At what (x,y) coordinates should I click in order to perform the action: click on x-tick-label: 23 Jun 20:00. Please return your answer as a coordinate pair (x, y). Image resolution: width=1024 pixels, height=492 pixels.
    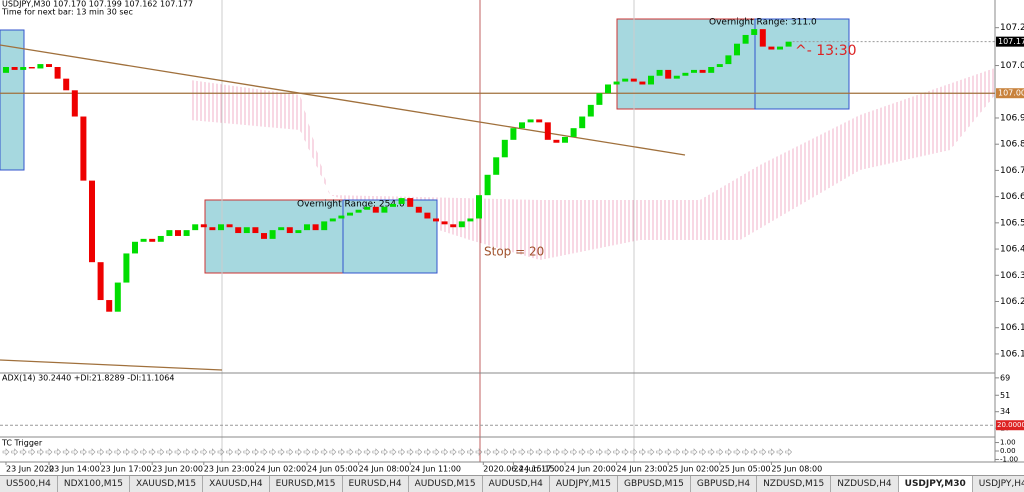
    Looking at the image, I should click on (177, 469).